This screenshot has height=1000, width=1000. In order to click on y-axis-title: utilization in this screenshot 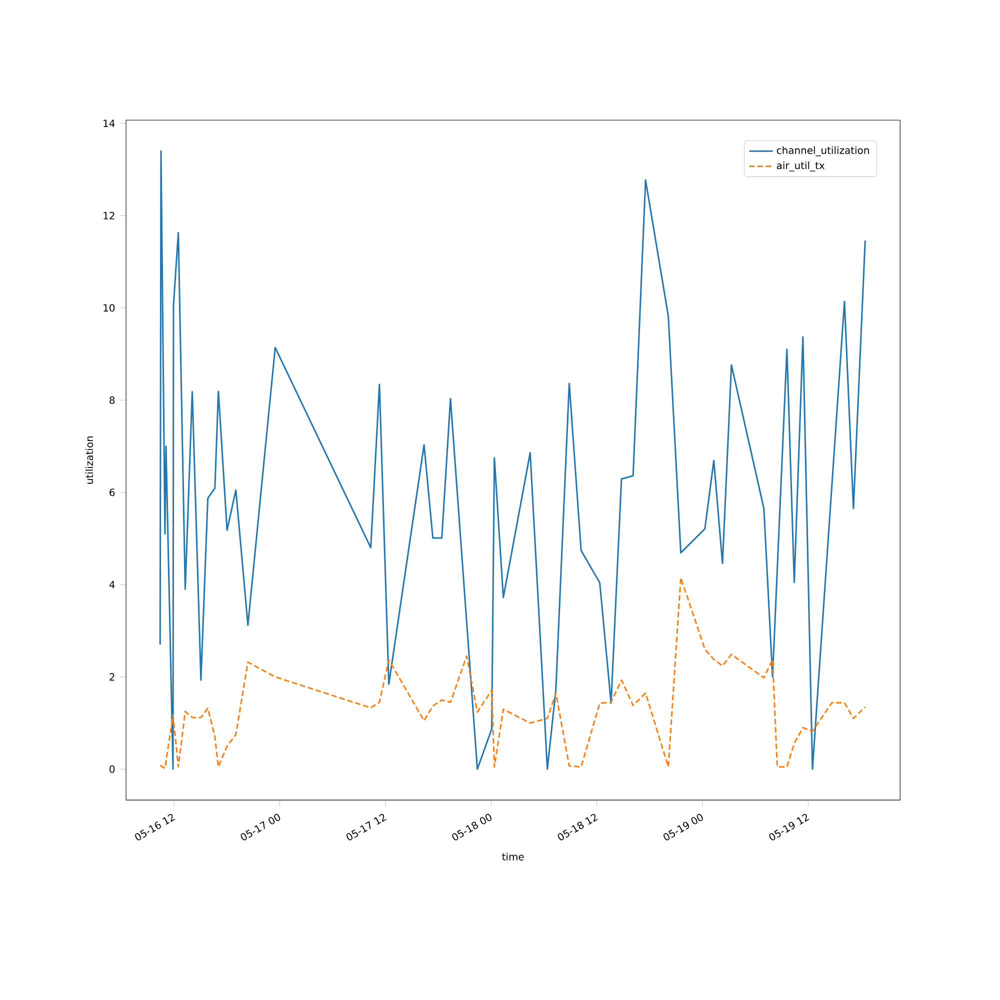, I will do `click(89, 460)`.